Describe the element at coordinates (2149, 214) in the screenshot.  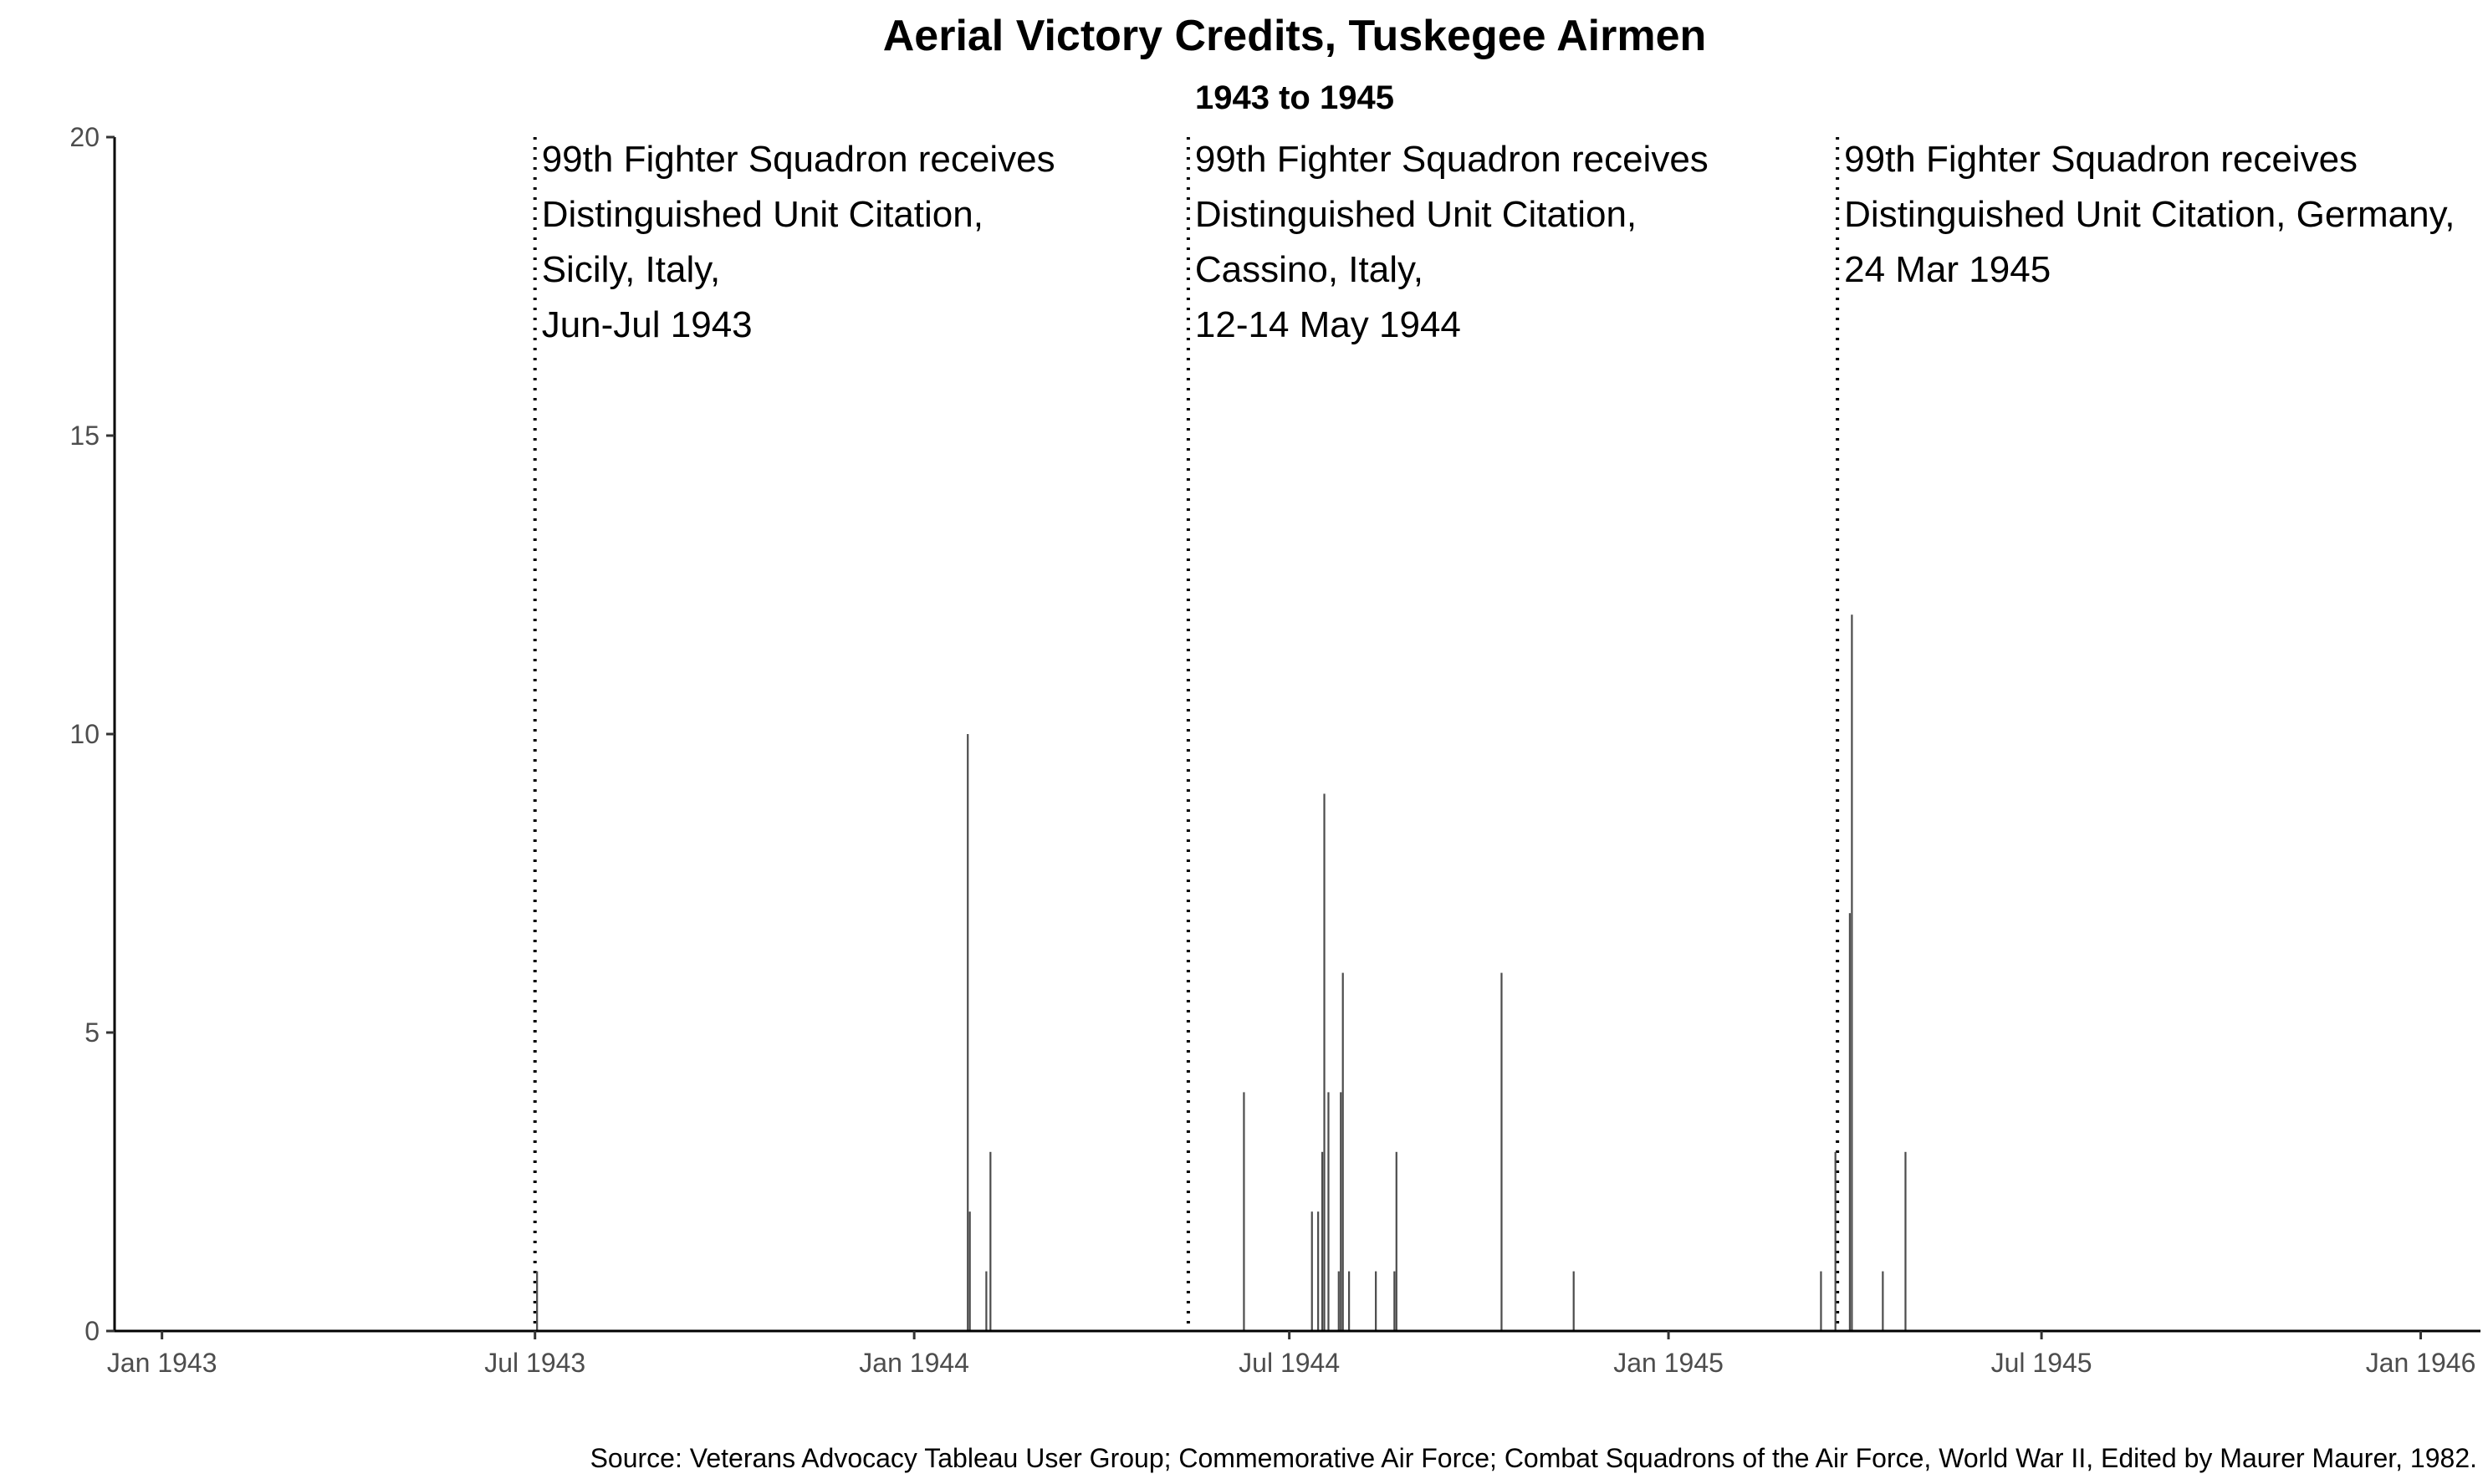
I see `citation-annotation: Distinguished Unit Citation, Germany,` at that location.